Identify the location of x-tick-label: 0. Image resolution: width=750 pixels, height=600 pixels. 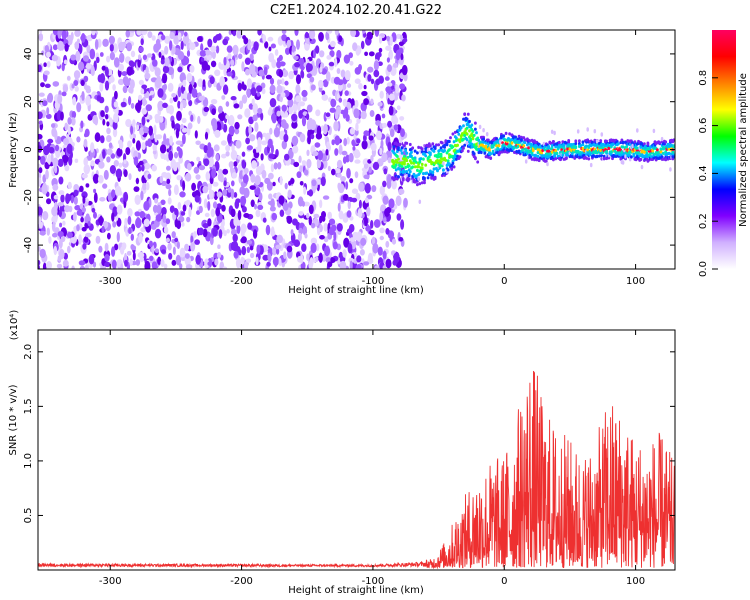
(504, 281).